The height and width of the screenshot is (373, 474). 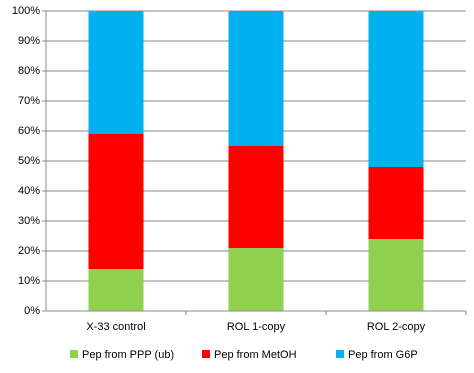 I want to click on legend-label: Pep from MetOH, so click(x=255, y=355).